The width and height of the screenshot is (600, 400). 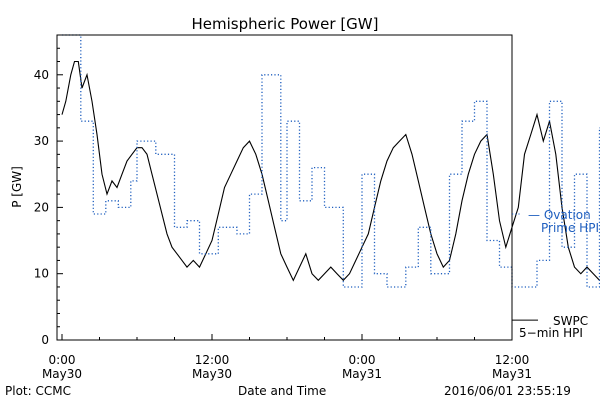 I want to click on y-tick-label: 10, so click(x=41, y=274).